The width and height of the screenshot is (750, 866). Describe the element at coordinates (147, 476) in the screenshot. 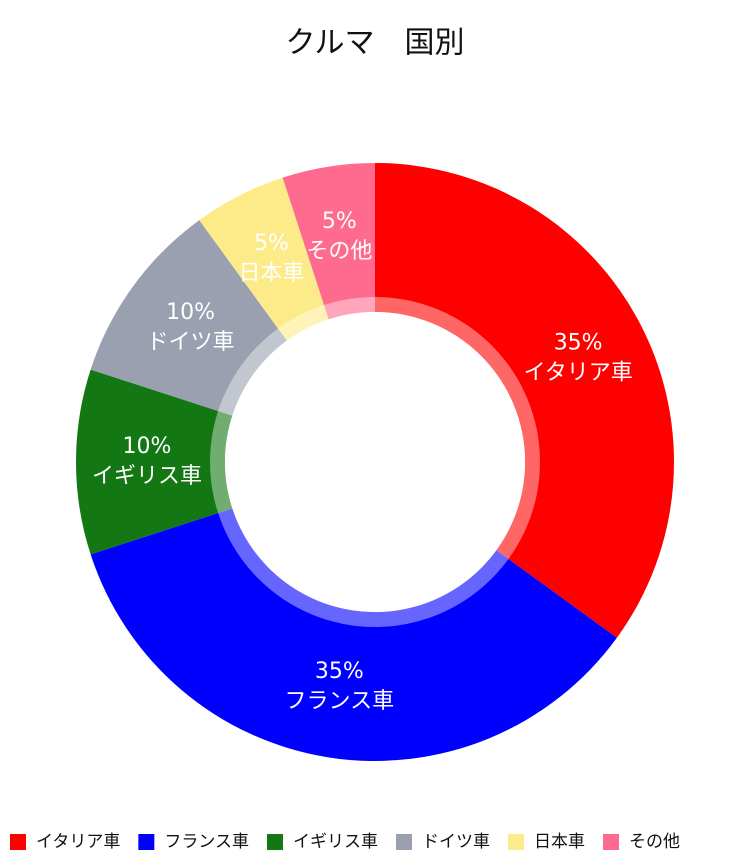

I see `slice-label: イギリス車` at that location.